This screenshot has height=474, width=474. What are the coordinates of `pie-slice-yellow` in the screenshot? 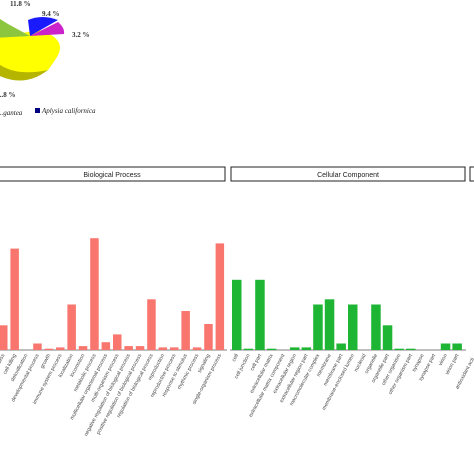 It's located at (30, 51).